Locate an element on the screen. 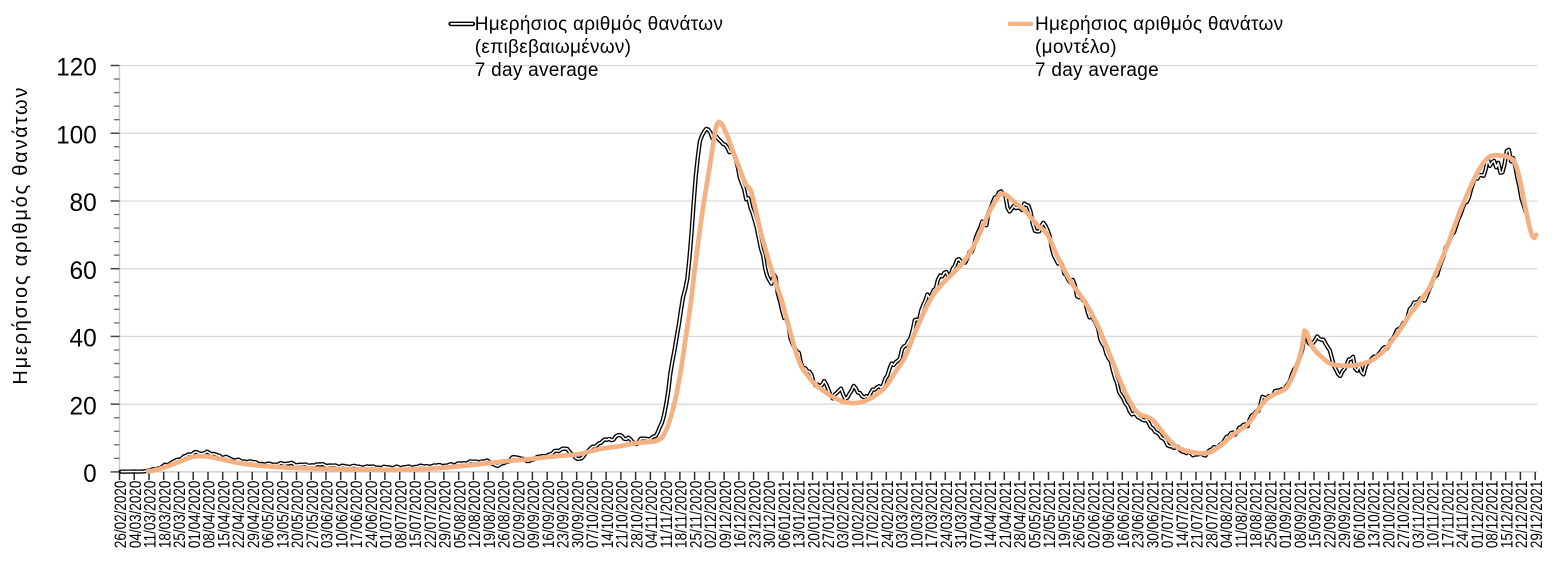 The height and width of the screenshot is (564, 1563). svg-text: 03/06/2020 is located at coordinates (328, 514).